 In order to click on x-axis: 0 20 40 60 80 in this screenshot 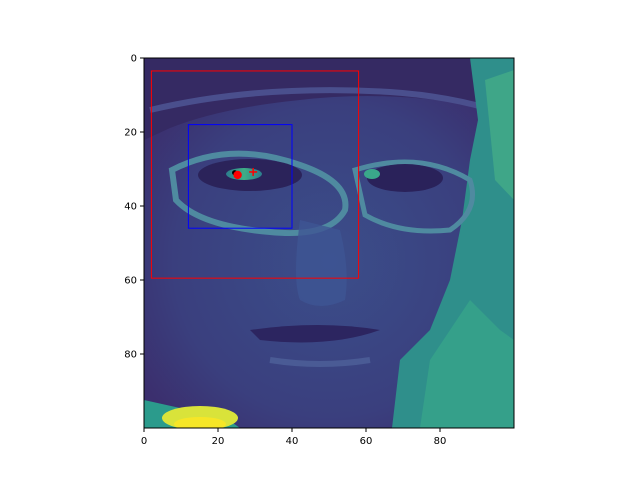, I will do `click(294, 437)`.